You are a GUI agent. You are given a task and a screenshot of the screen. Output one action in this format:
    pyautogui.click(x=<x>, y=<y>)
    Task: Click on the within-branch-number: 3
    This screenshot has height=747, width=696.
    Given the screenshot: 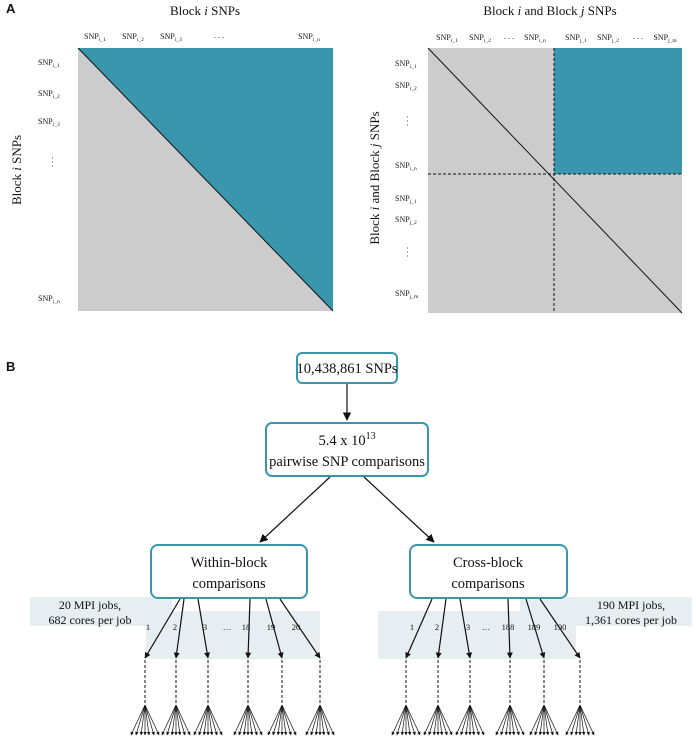 What is the action you would take?
    pyautogui.click(x=205, y=627)
    